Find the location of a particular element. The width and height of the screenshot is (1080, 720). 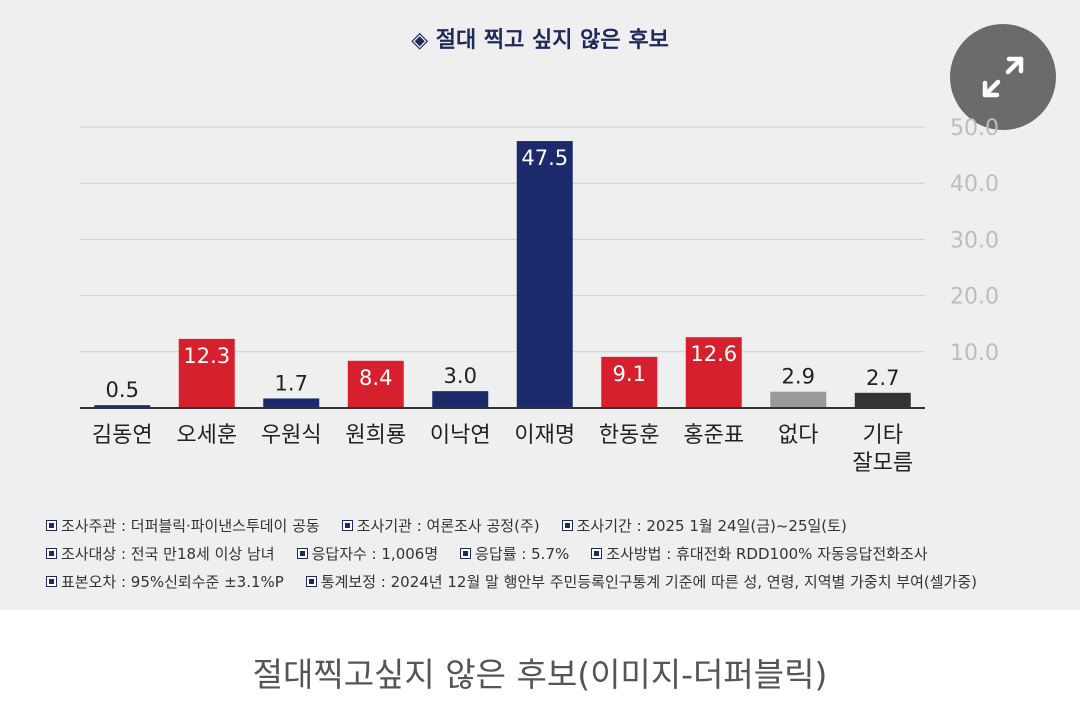

note-item: 표본오차 : 95%신뢰수준 ±3.1%P is located at coordinates (165, 582).